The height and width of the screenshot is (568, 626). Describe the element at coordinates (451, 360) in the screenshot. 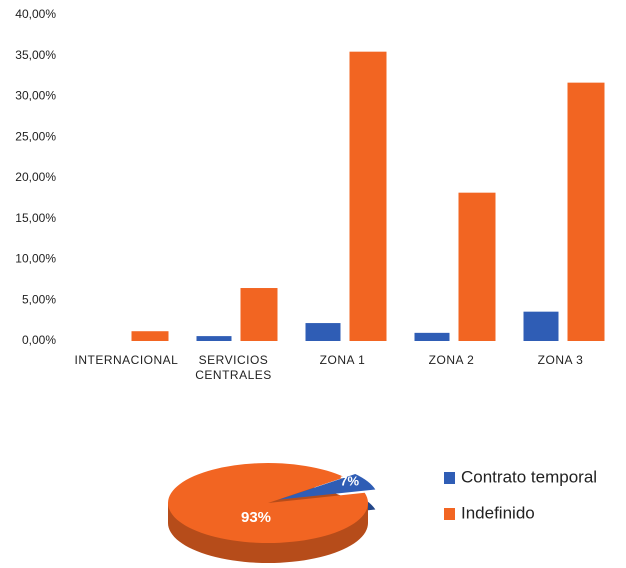

I see `x-tick-label: ZONA 2` at that location.